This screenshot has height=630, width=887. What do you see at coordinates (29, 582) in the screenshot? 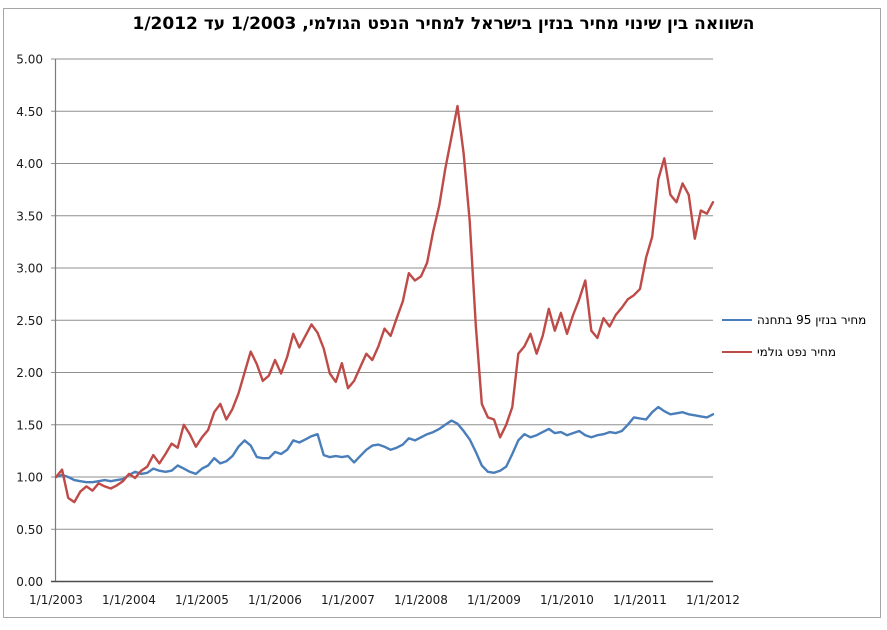
I see `y-tick-label: 0.00` at bounding box center [29, 582].